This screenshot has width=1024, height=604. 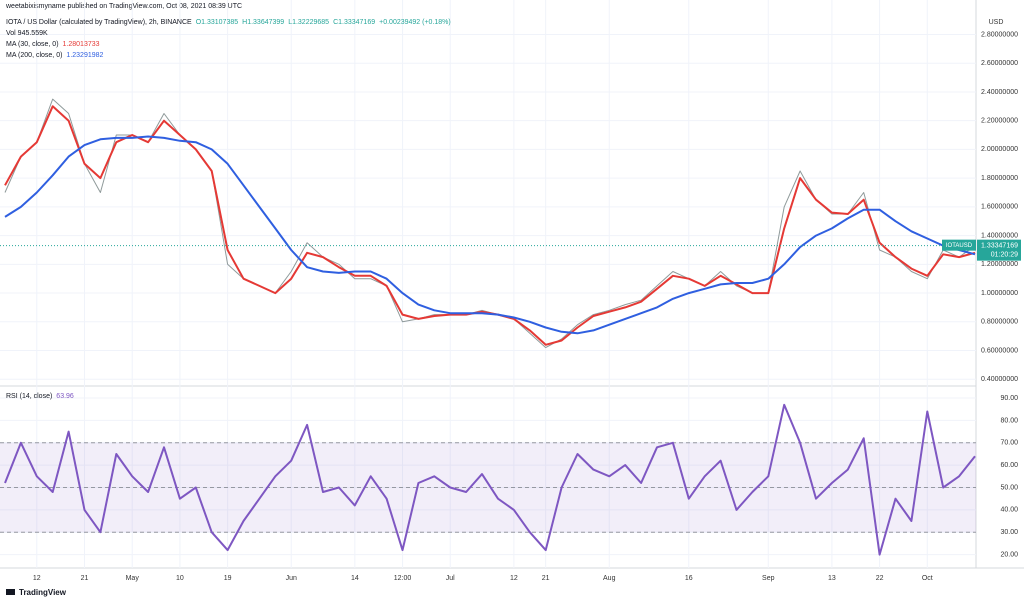 I want to click on indicator-label: Vol 945.559K, so click(x=27, y=33).